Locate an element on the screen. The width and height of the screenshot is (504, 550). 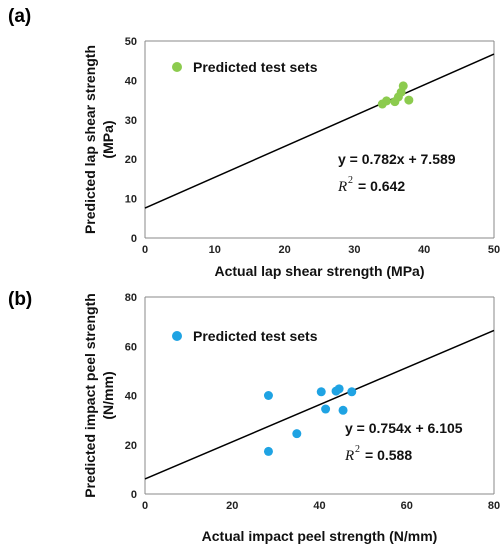
panel-b-y-tick-2: 40 is located at coordinates (131, 397).